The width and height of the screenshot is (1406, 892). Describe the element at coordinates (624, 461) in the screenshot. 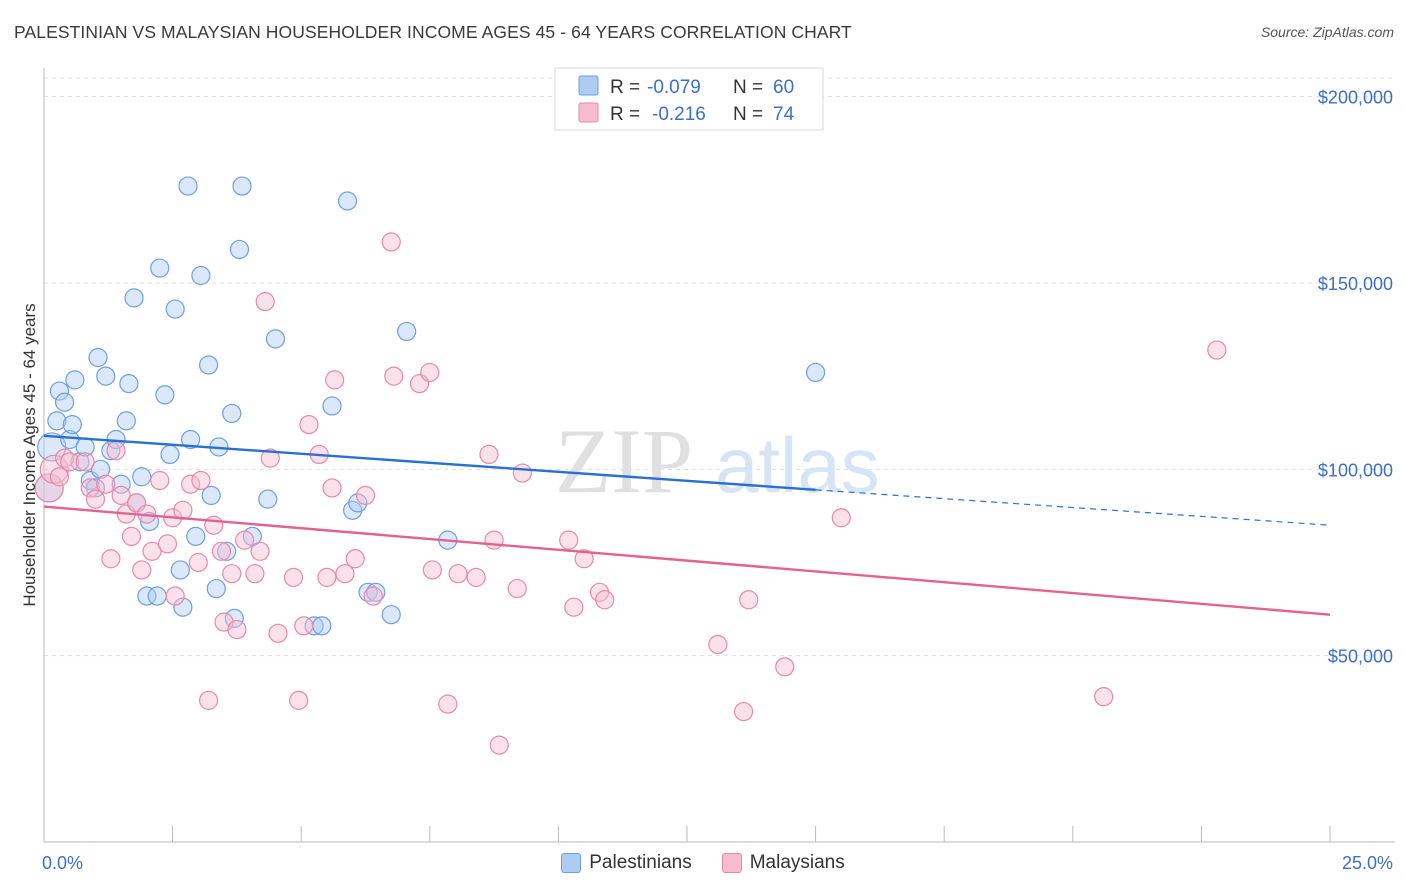

I see `watermark-zip: ZIP` at that location.